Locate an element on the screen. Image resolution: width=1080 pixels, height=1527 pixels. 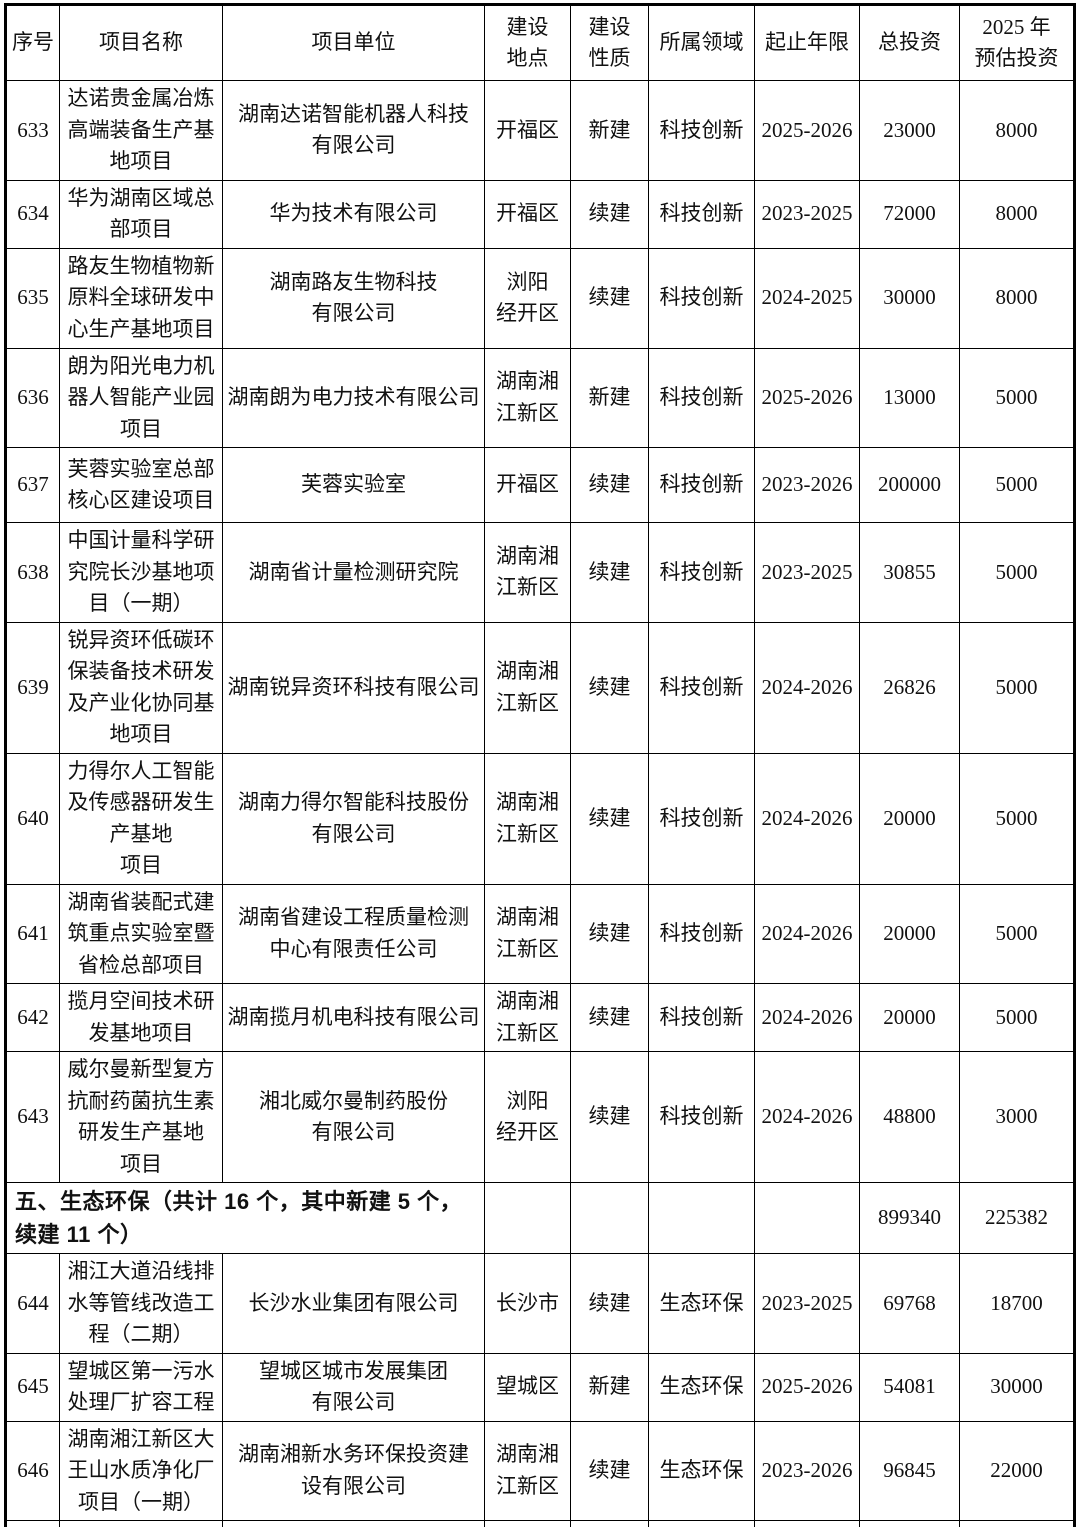
cell-est2025: 22000 is located at coordinates (1017, 1470).